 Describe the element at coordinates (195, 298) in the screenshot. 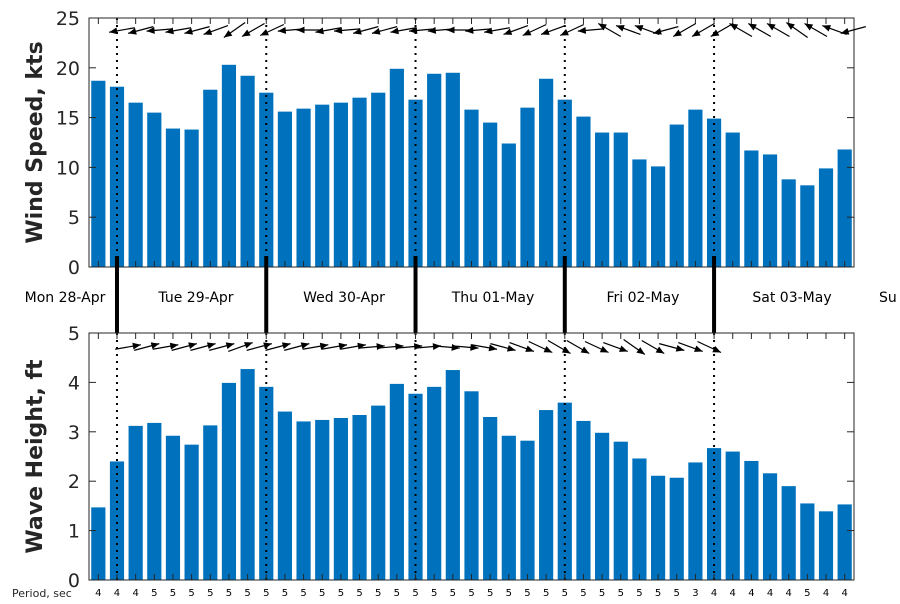

I see `day-label: Tue 29-Apr` at that location.